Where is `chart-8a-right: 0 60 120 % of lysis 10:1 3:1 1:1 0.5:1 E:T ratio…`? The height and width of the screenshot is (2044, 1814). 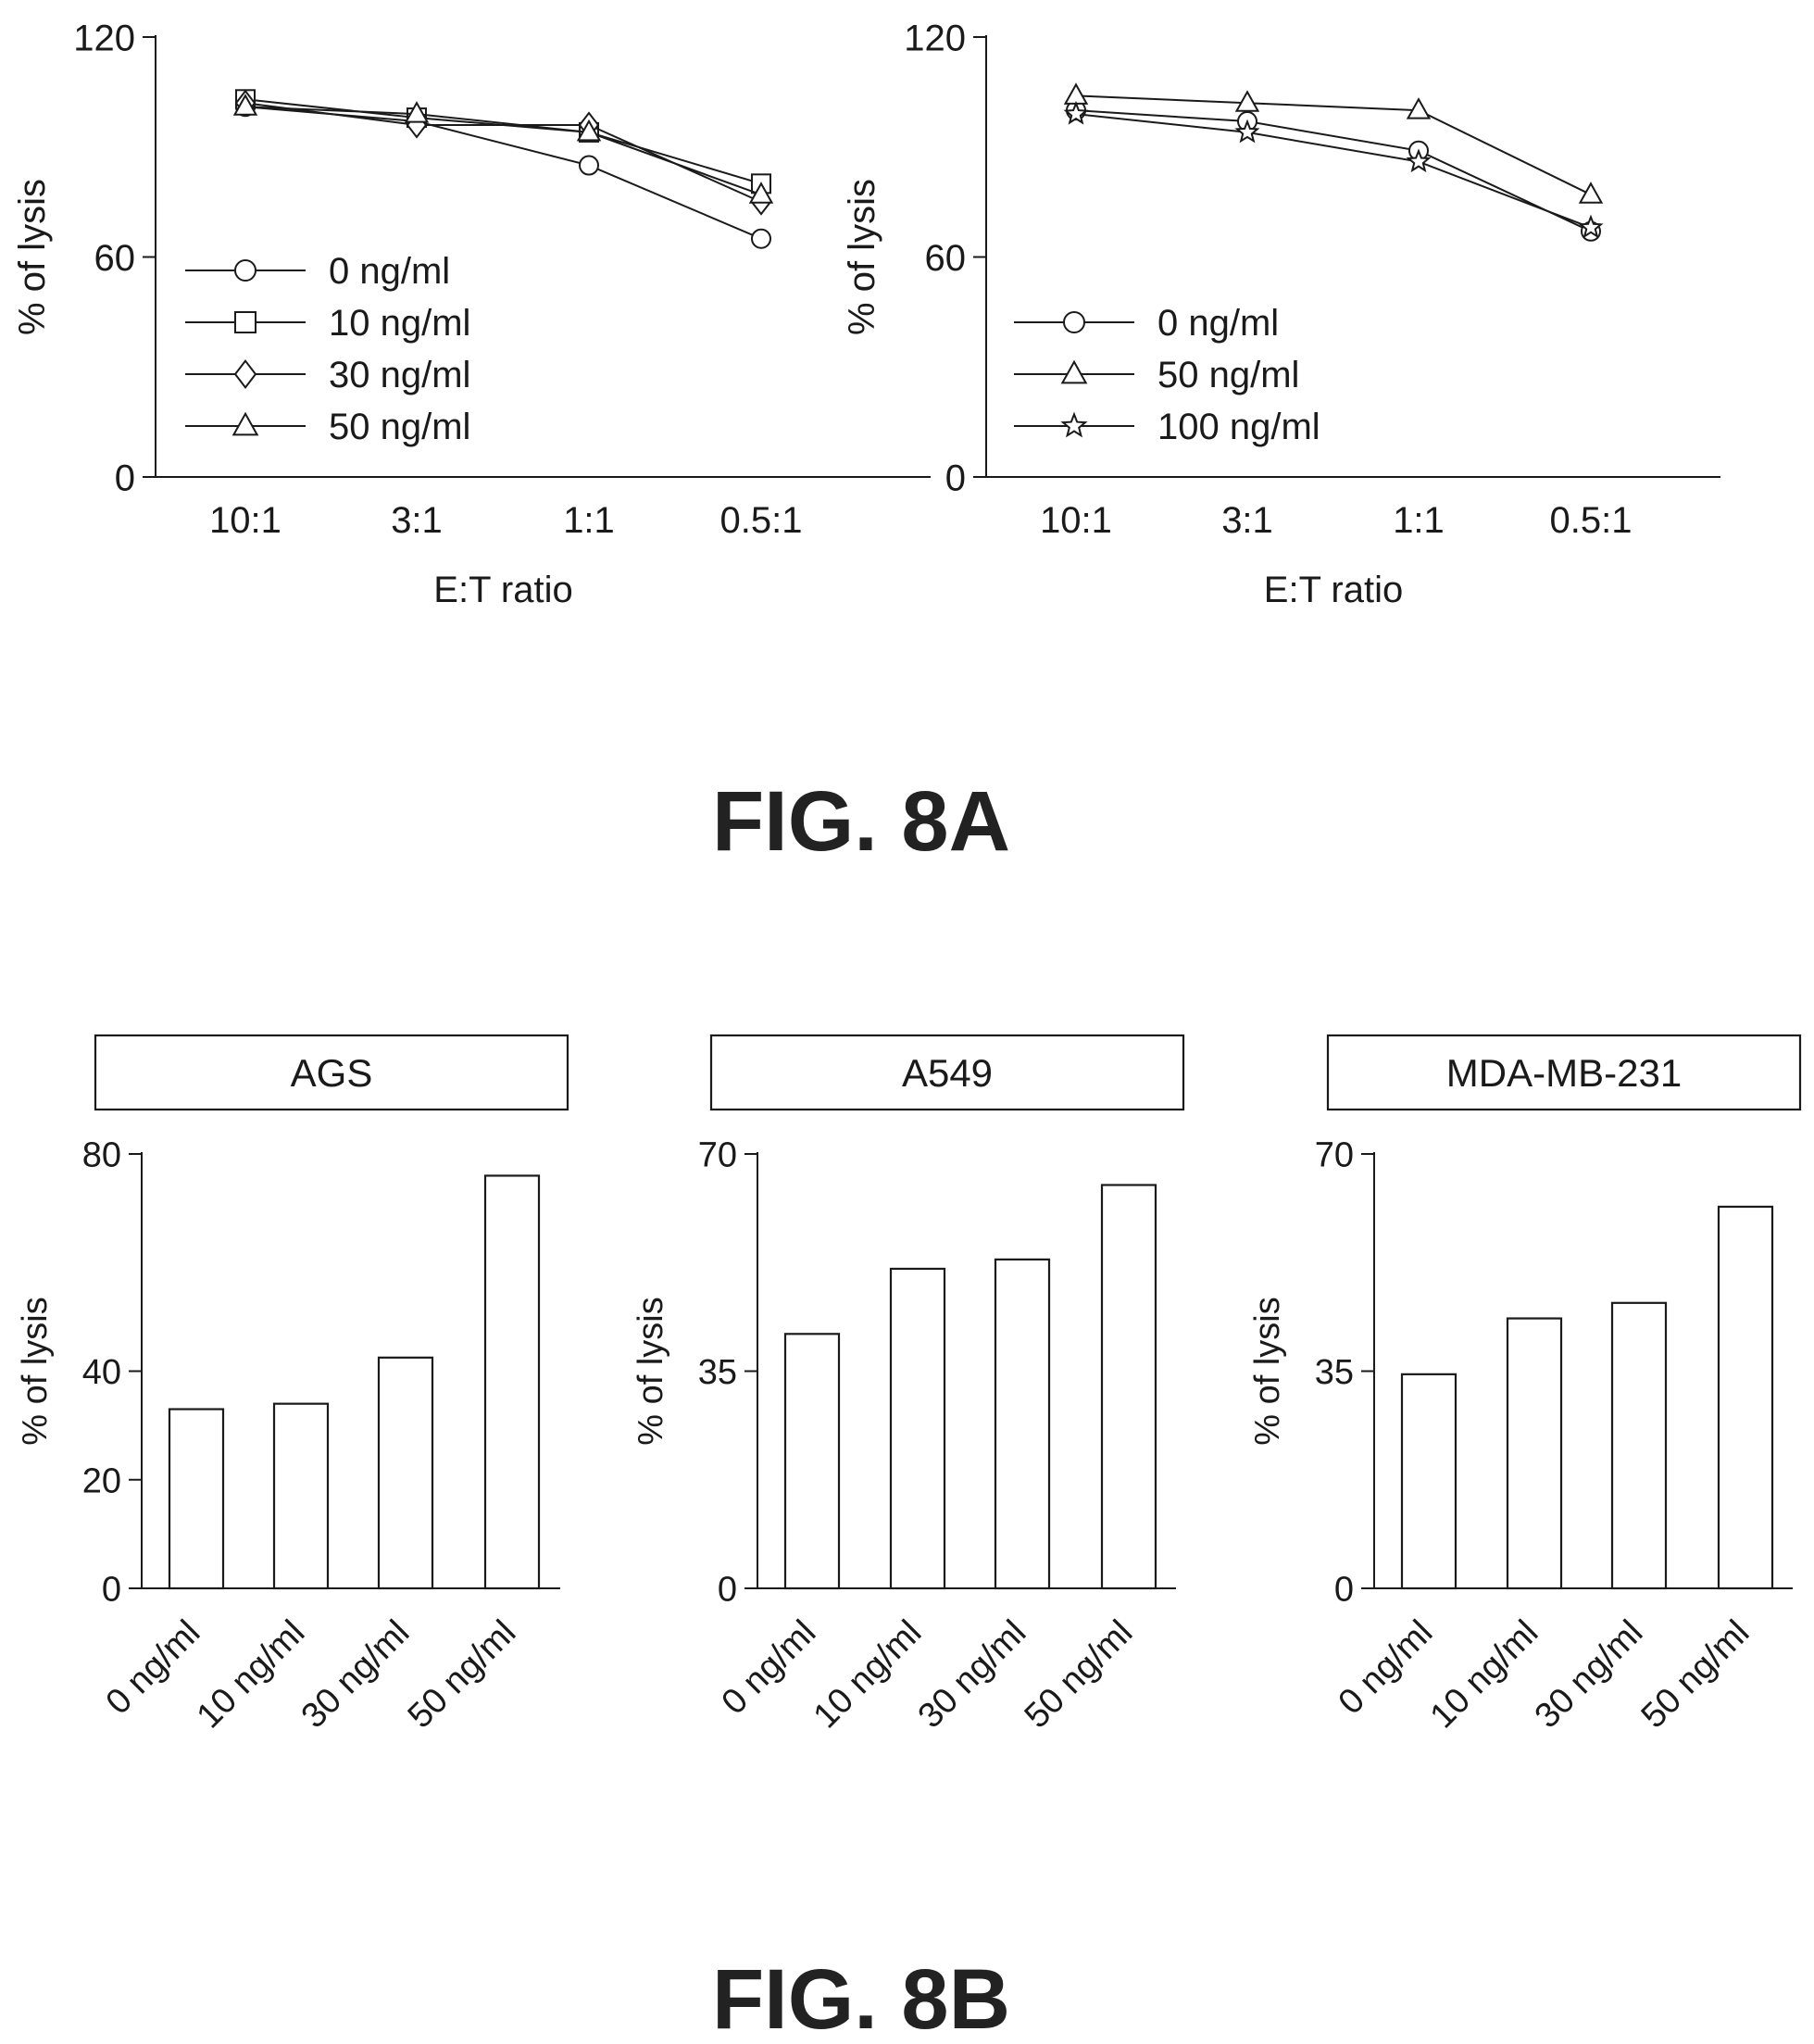
chart-8a-right: 0 60 120 % of lysis 10:1 3:1 1:1 0.5:1 E:T ratio… is located at coordinates (1281, 314).